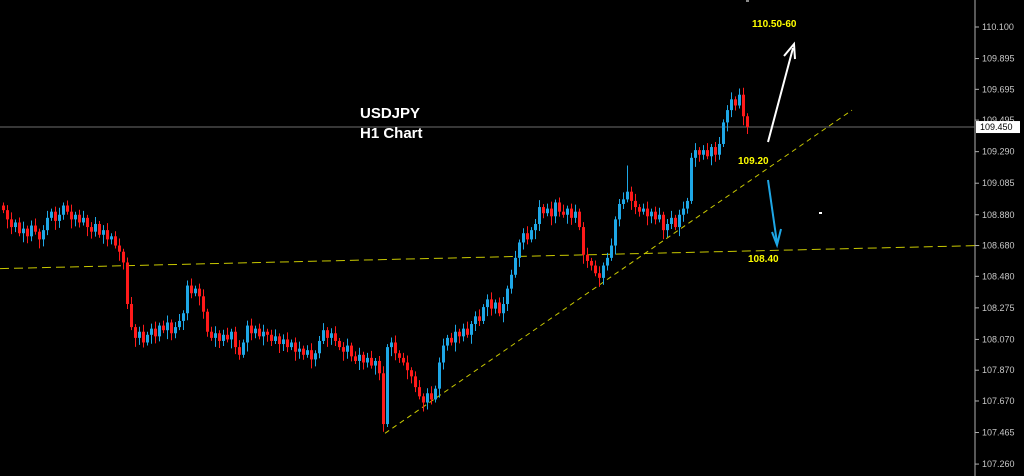  What do you see at coordinates (998, 276) in the screenshot?
I see `y-tick-label: 108.480` at bounding box center [998, 276].